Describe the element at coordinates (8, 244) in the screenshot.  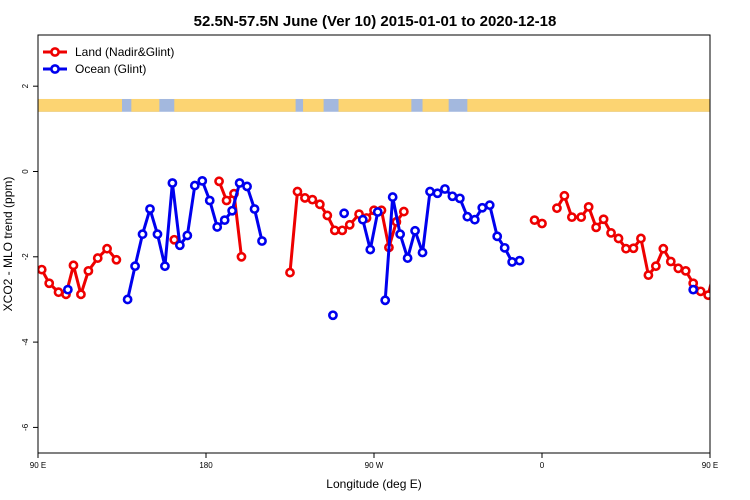
I see `y-axis-label: XCO2 - MLO trend (ppm)` at that location.